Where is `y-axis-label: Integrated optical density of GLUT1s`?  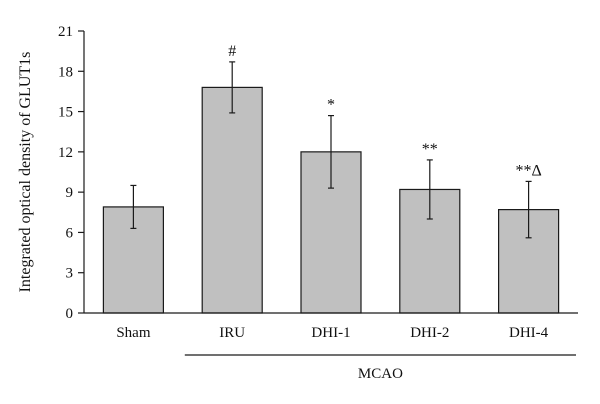 y-axis-label: Integrated optical density of GLUT1s is located at coordinates (25, 172).